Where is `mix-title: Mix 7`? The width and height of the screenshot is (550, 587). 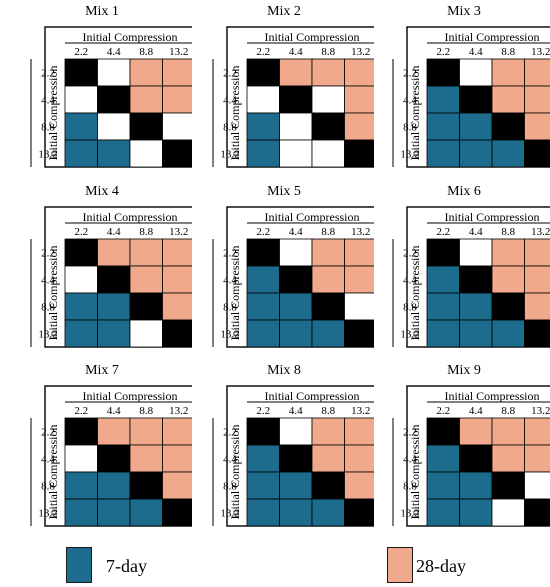 mix-title: Mix 7 is located at coordinates (102, 370).